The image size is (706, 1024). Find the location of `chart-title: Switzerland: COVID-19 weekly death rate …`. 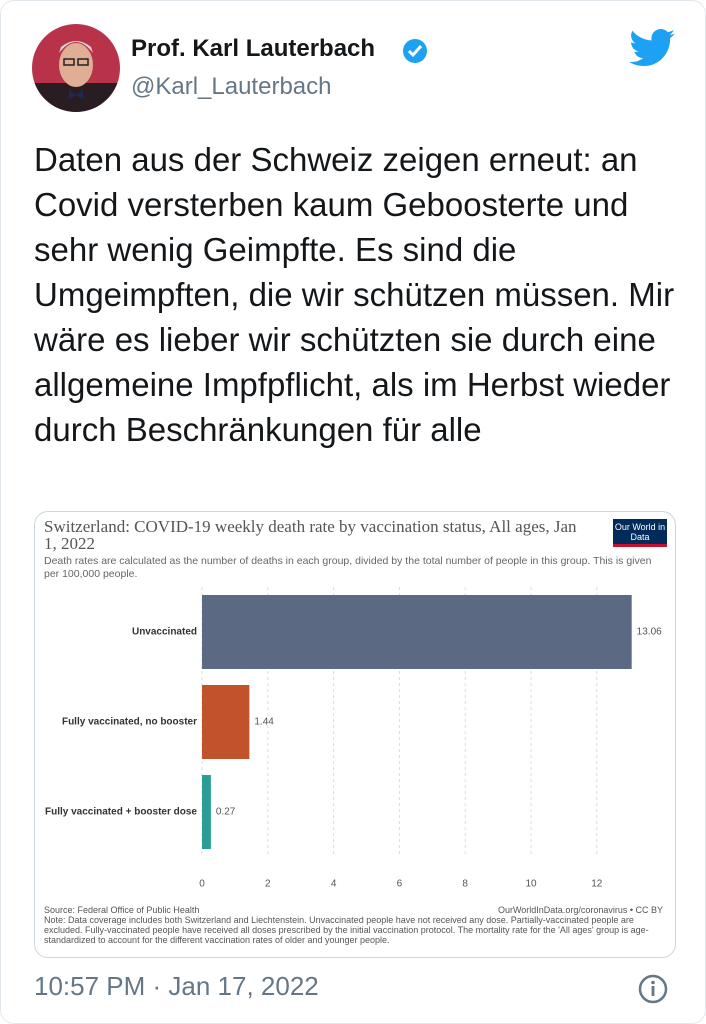

chart-title: Switzerland: COVID-19 weekly death rate … is located at coordinates (310, 535).